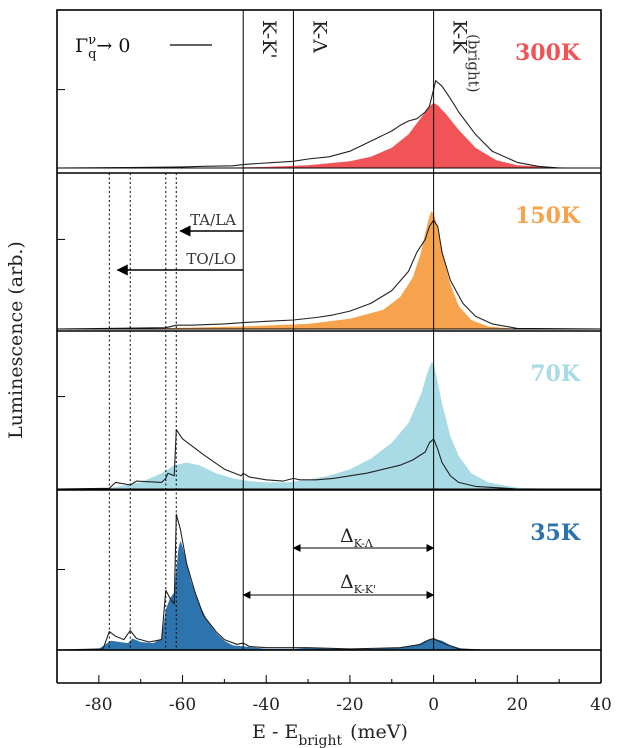 This screenshot has width=617, height=748. I want to click on temperature-label-35K: 35K, so click(555, 533).